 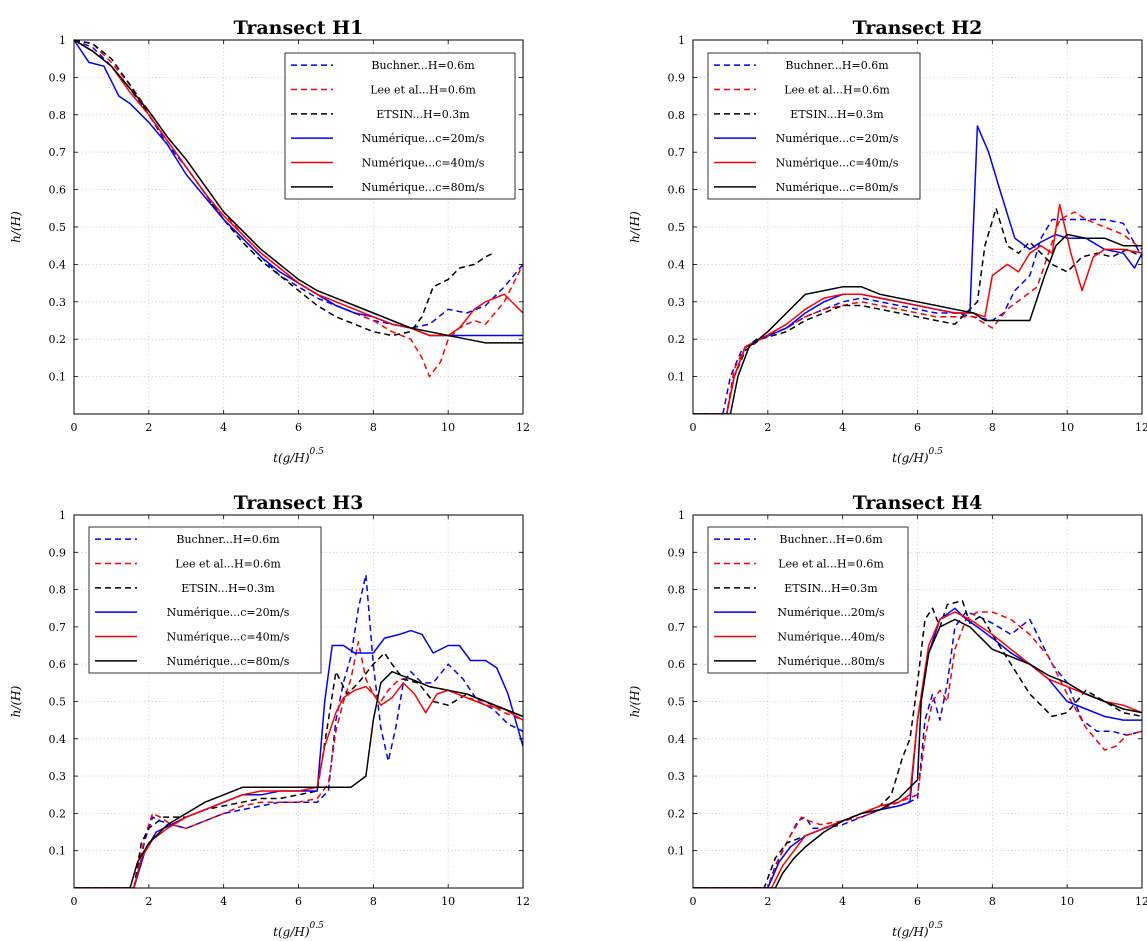 What do you see at coordinates (299, 503) in the screenshot?
I see `chart-title: Transect H3` at bounding box center [299, 503].